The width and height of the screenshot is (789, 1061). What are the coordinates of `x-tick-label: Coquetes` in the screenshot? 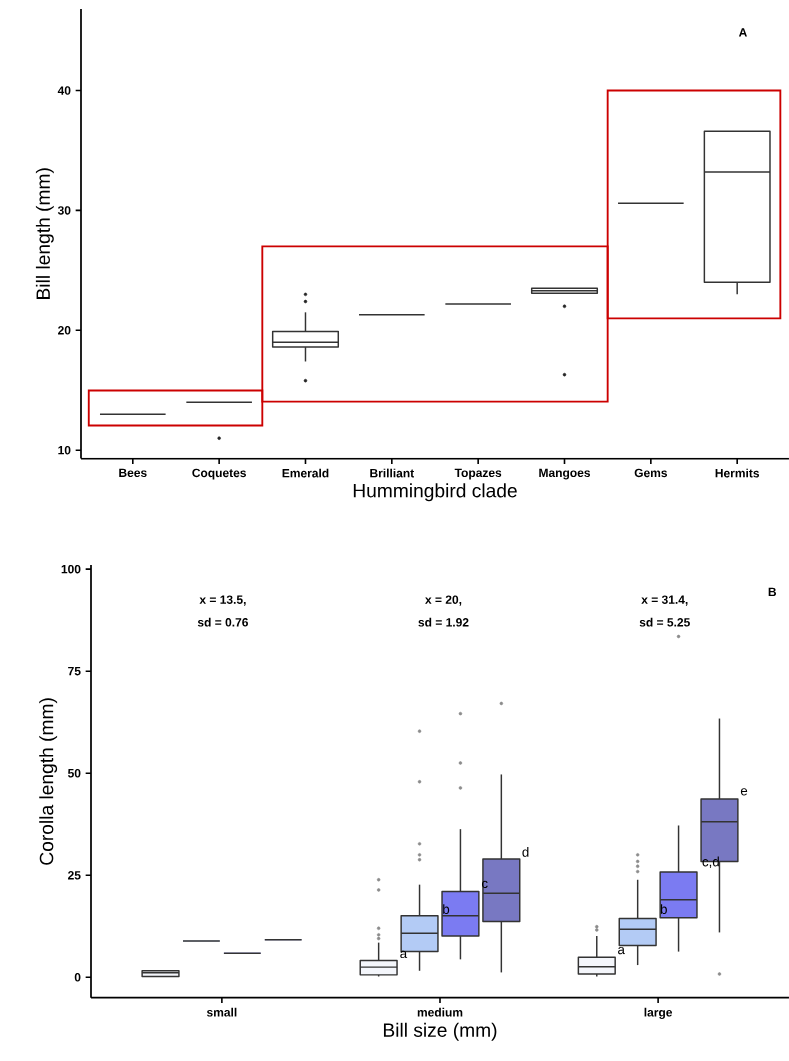 It's located at (219, 474).